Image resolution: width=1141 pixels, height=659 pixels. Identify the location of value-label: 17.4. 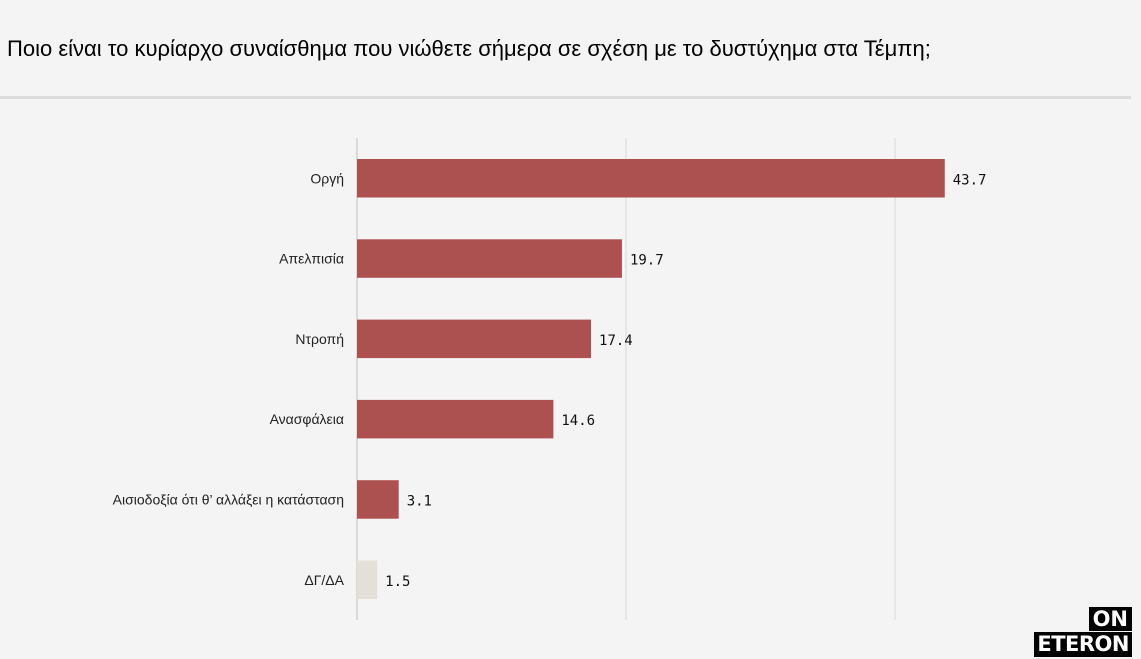
(616, 341).